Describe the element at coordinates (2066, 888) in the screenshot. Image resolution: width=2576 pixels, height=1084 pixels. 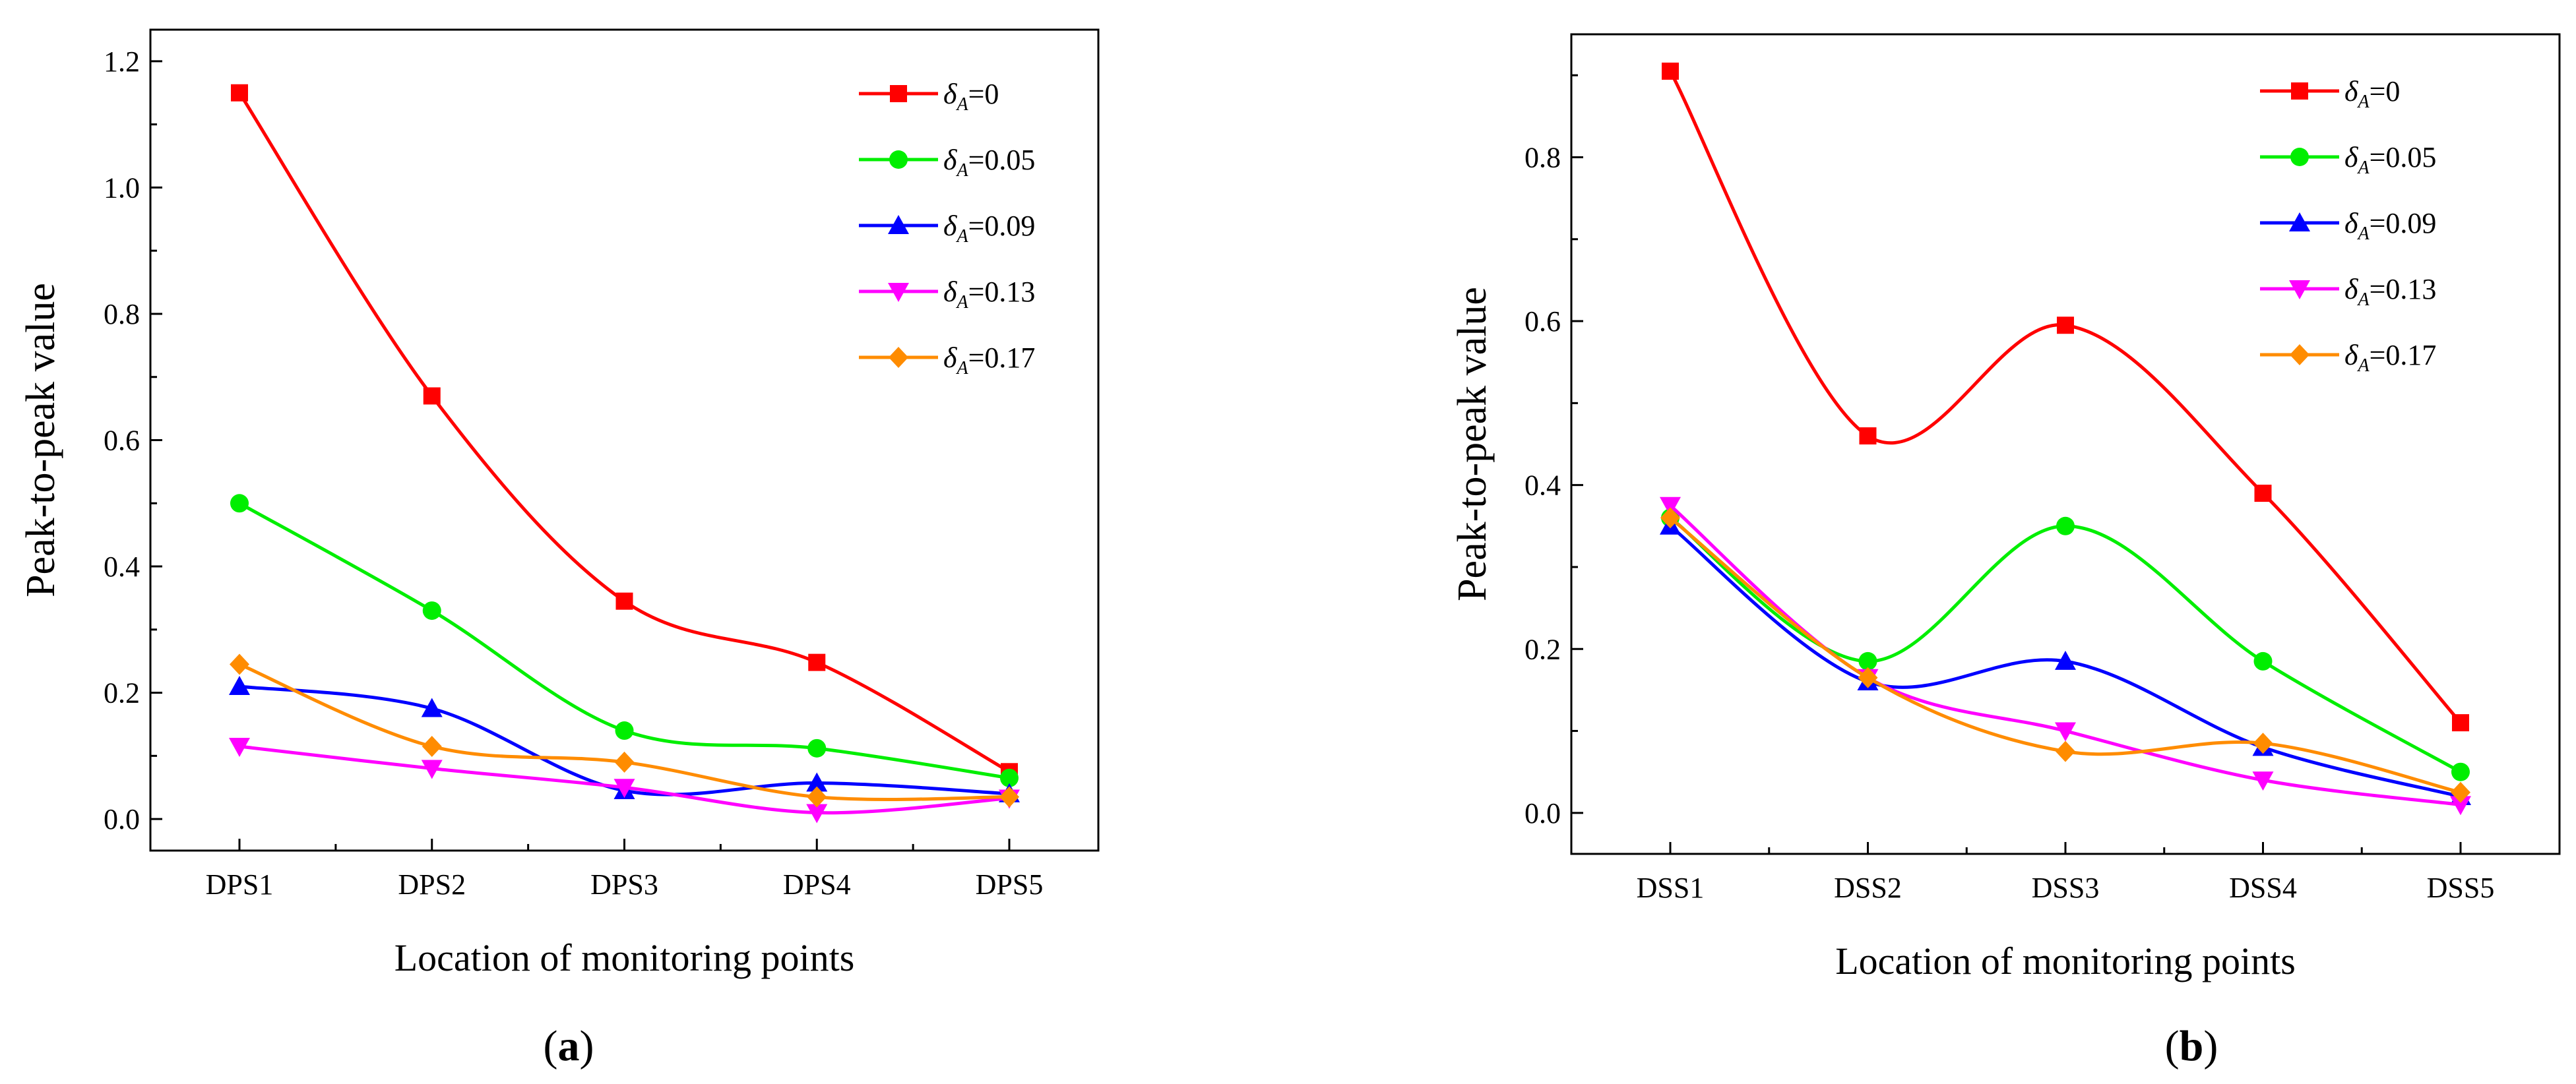
I see `chart-b-xtick-label: DSS3` at that location.